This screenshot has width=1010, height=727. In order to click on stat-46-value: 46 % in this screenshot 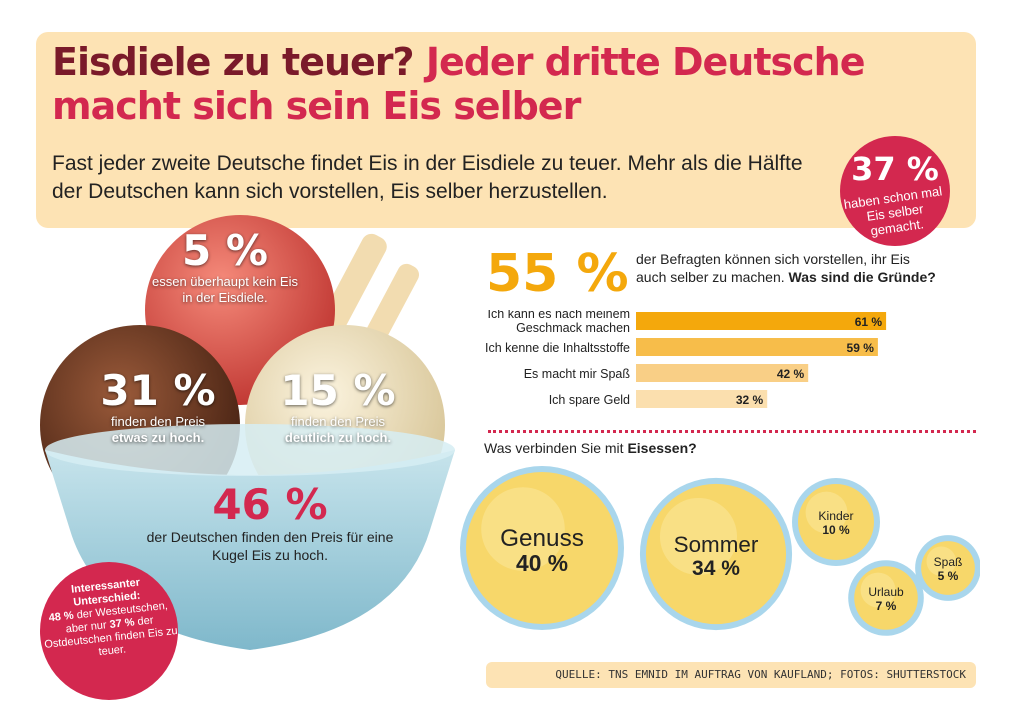, I will do `click(270, 504)`.